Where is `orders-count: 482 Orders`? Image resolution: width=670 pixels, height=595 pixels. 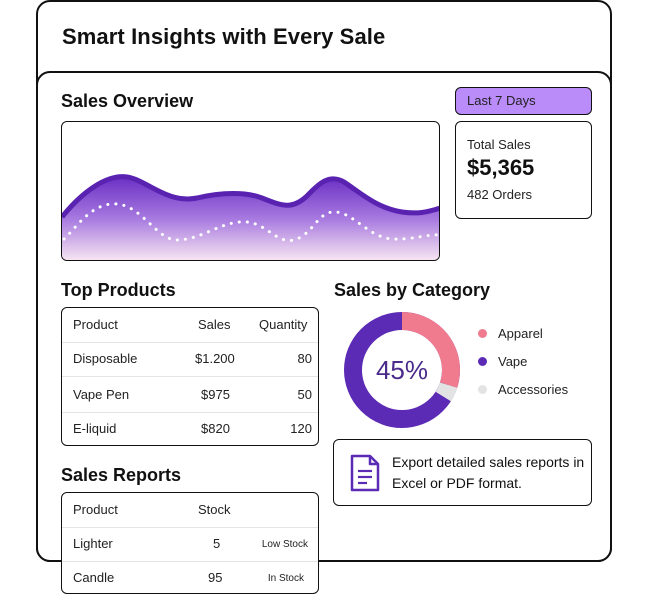 orders-count: 482 Orders is located at coordinates (500, 194).